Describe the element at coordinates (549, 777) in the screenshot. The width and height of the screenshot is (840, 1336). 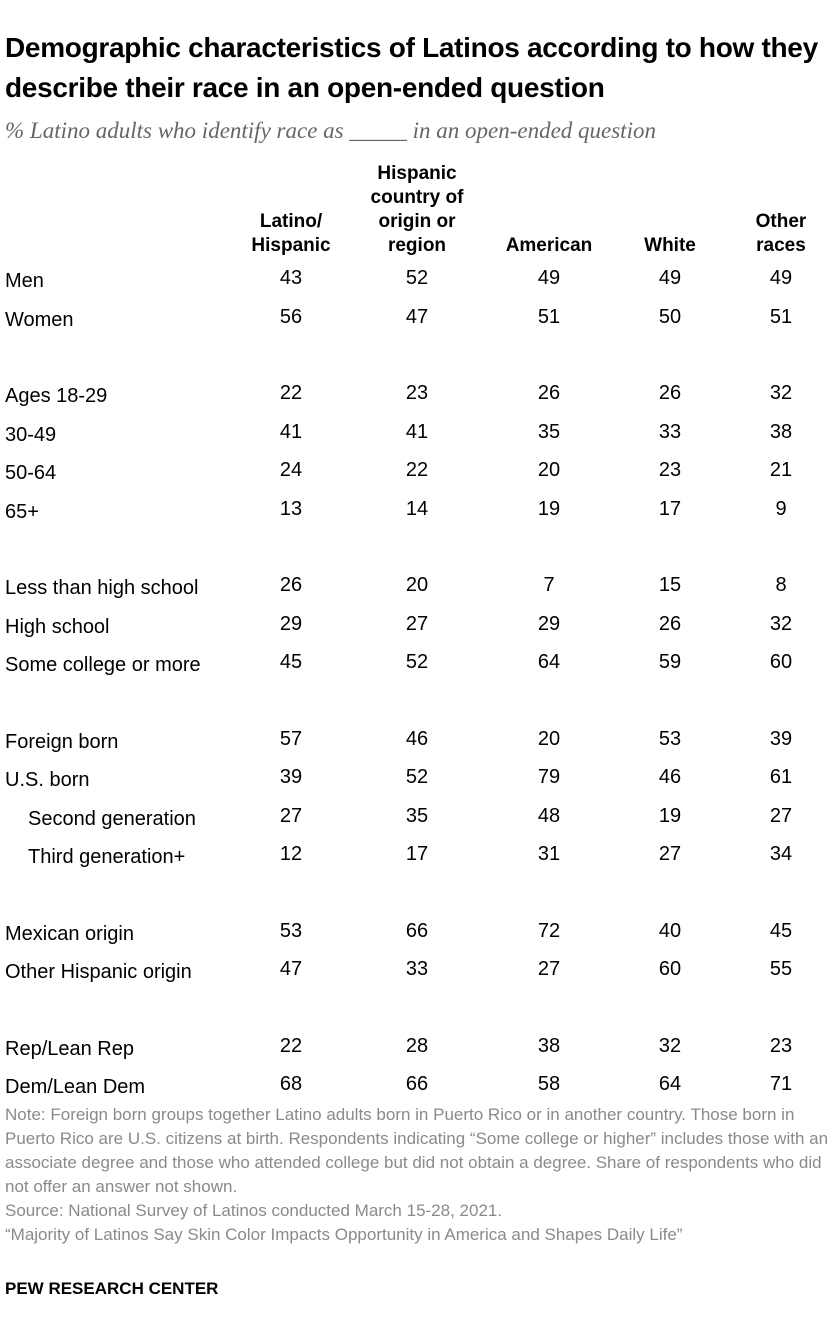
I see `data-cell: 79` at that location.